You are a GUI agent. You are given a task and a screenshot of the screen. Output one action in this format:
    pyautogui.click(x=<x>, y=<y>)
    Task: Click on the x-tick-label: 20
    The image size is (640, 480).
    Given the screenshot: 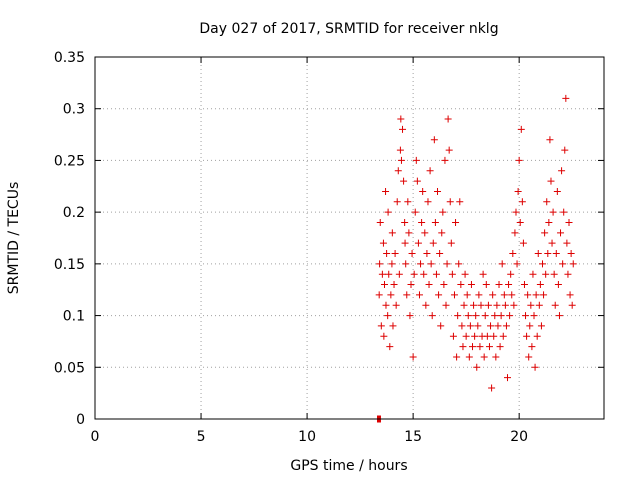 What is the action you would take?
    pyautogui.click(x=519, y=437)
    